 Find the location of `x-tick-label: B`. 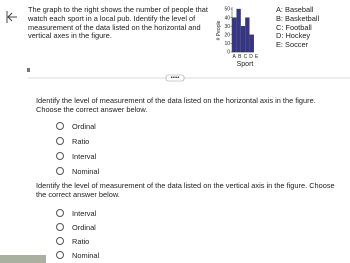

x-tick-label: B is located at coordinates (240, 57).